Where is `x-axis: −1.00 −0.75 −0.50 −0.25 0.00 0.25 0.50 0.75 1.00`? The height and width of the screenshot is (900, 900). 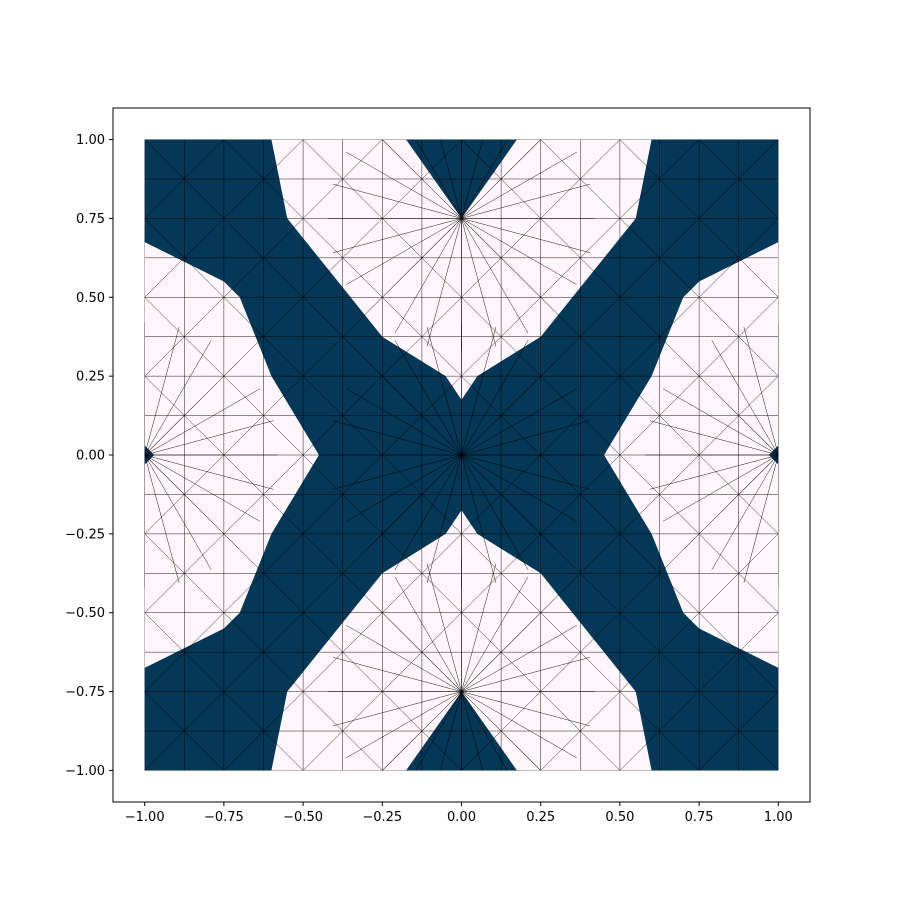 x-axis: −1.00 −0.75 −0.50 −0.25 0.00 0.25 0.50 0.75 1.00 is located at coordinates (459, 813).